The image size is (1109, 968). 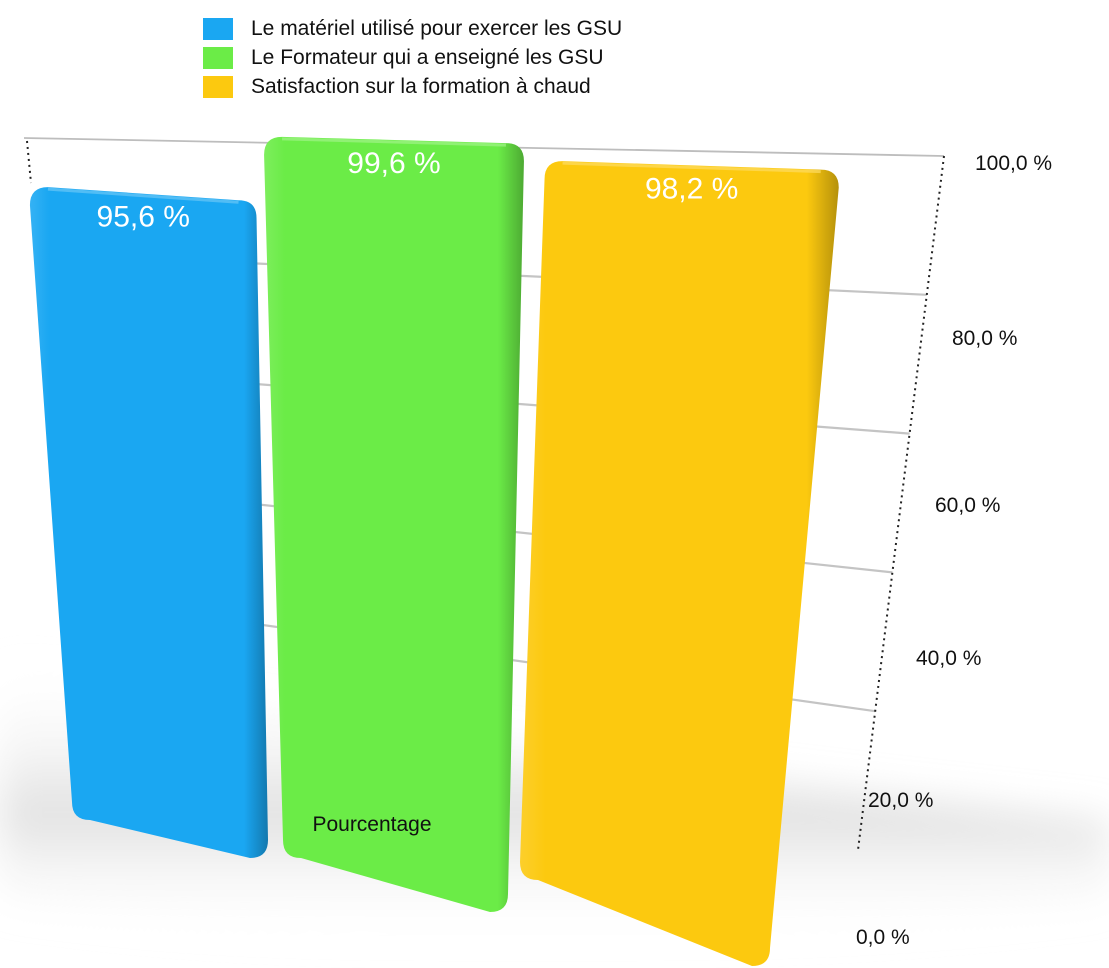 I want to click on legend-swatch-satisfaction, so click(x=218, y=86).